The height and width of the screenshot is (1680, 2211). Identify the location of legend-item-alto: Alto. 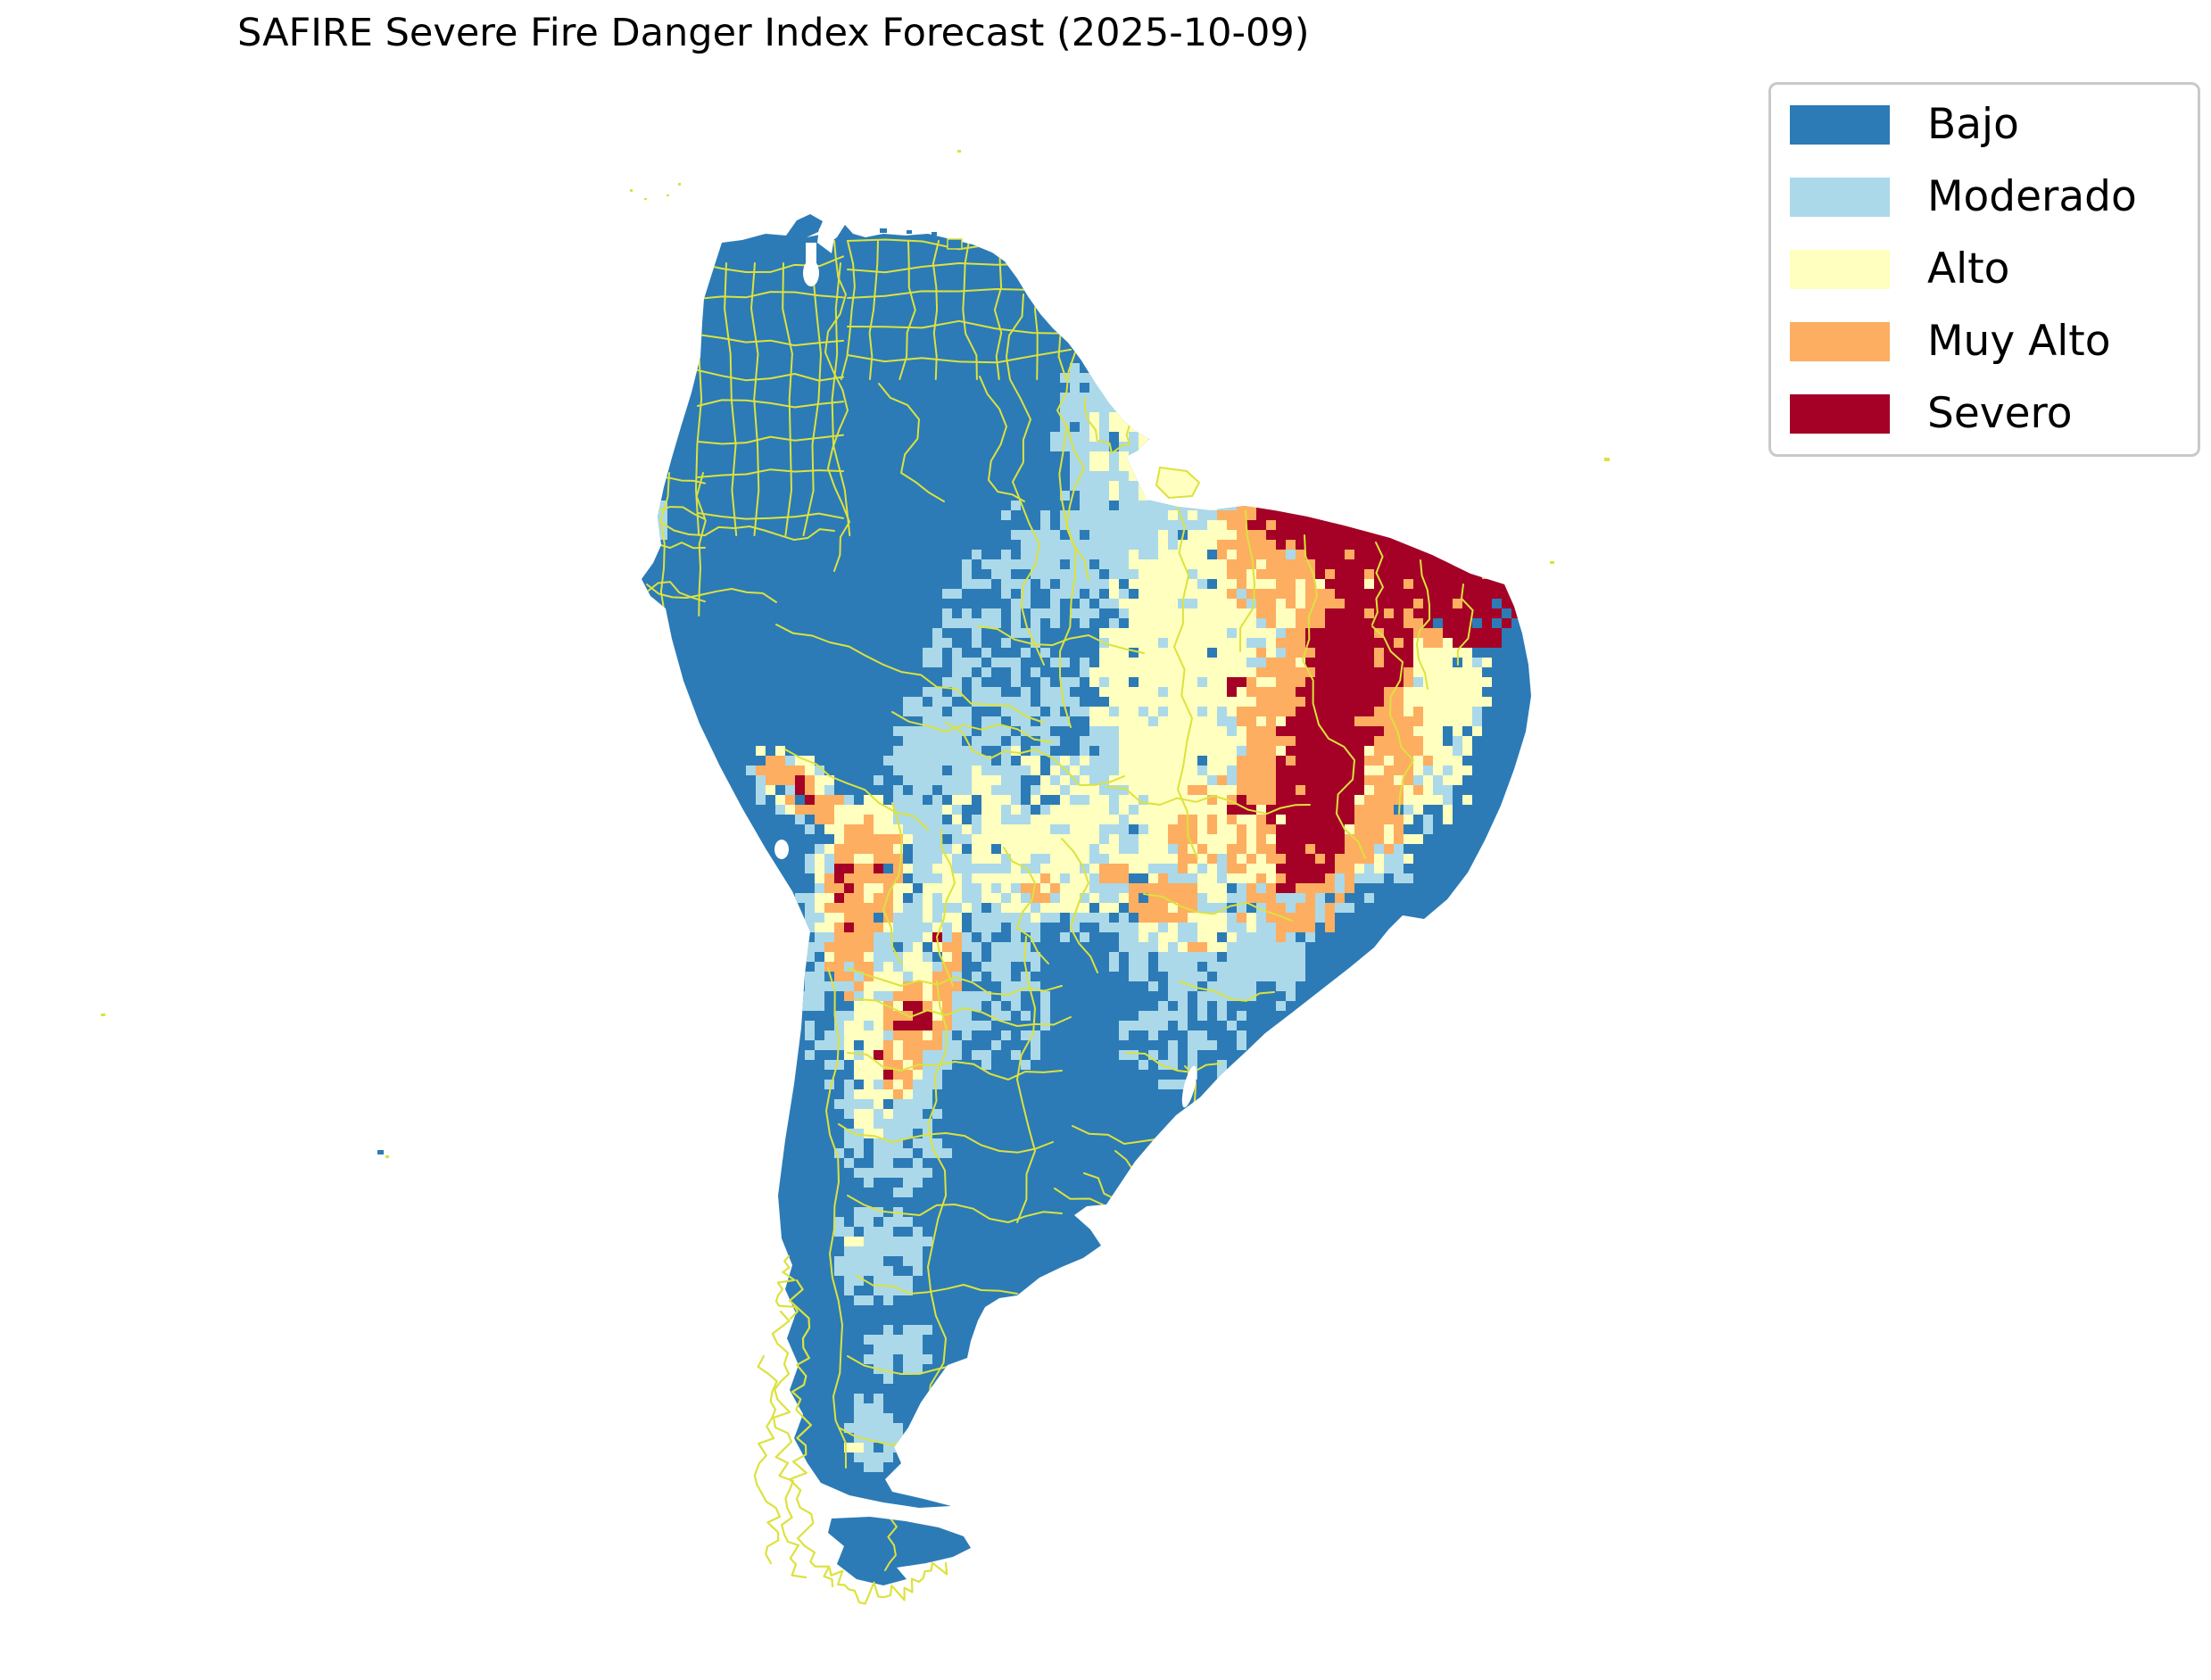
(1983, 269).